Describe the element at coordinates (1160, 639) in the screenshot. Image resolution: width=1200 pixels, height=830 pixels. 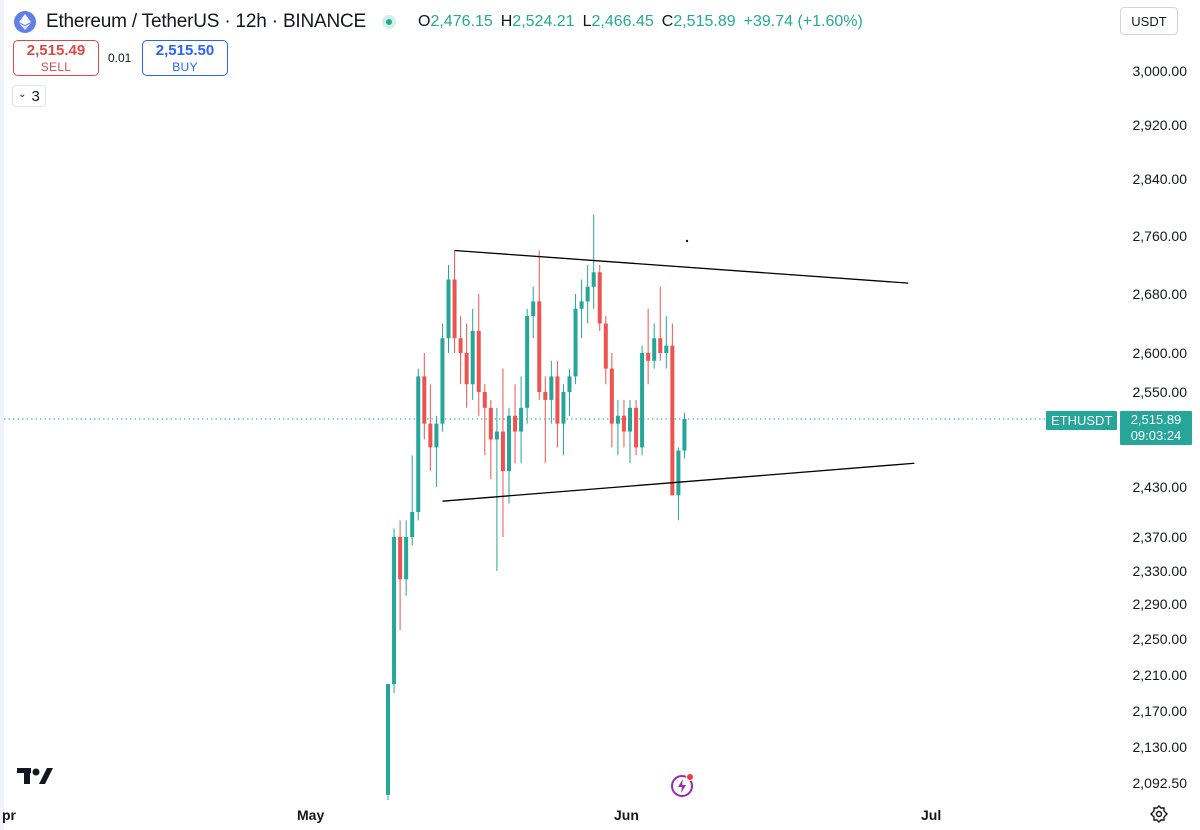
I see `price-axis-tick: 2,250.00` at that location.